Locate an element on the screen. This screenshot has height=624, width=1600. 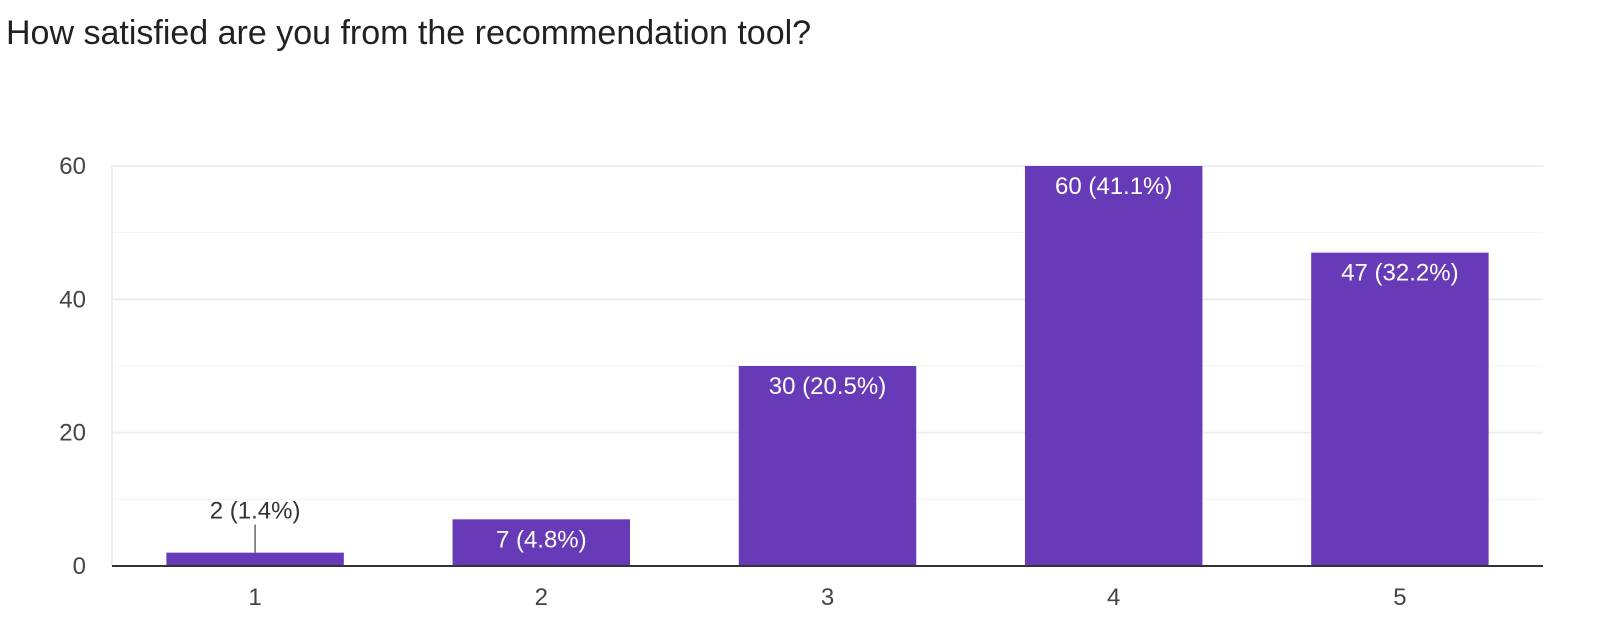
y-tick-label: 60 is located at coordinates (72, 166).